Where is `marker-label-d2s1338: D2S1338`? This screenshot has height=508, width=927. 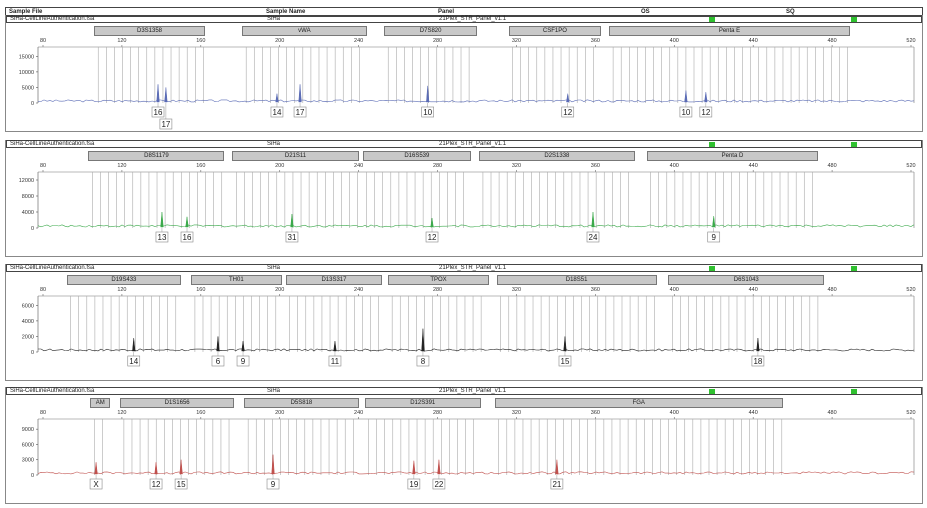 marker-label-d2s1338: D2S1338 is located at coordinates (556, 156).